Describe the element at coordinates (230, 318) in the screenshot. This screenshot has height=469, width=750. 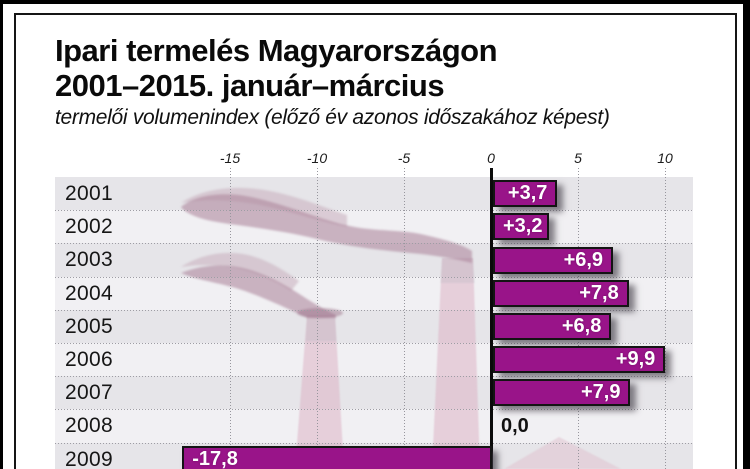
I see `gridline--15` at that location.